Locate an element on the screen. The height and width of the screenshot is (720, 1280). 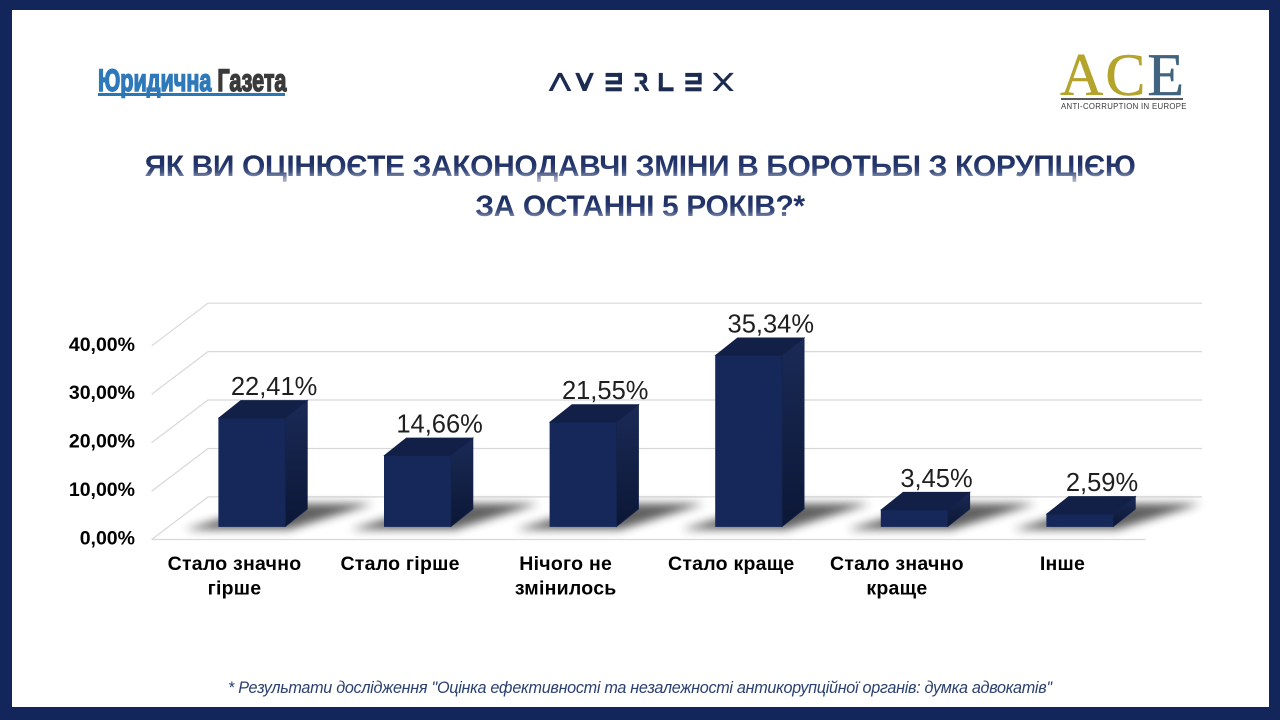
svg-text: 2,59% is located at coordinates (1102, 483).